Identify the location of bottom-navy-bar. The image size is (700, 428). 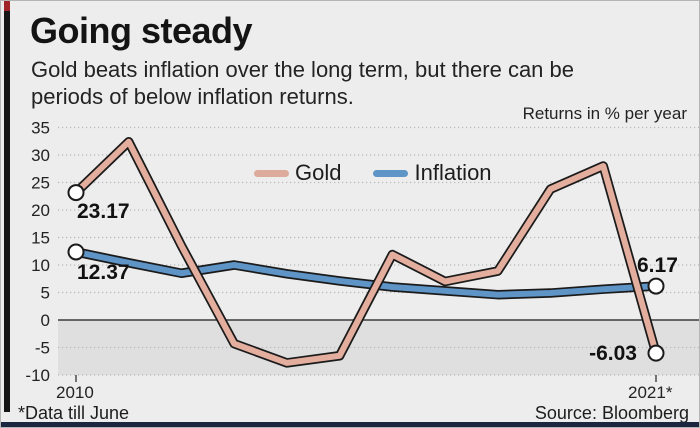
(350, 424).